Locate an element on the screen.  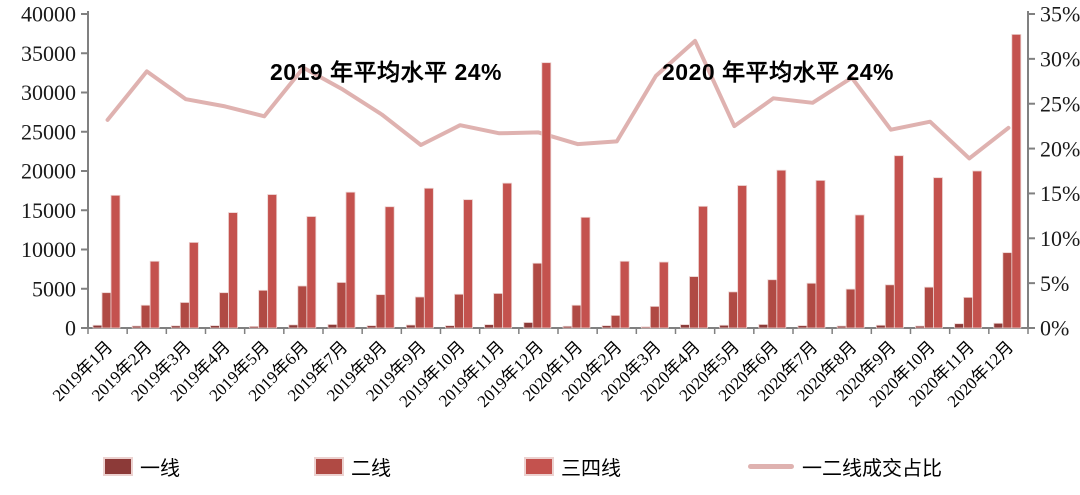
bar-二线-2019年6月 is located at coordinates (302, 307).